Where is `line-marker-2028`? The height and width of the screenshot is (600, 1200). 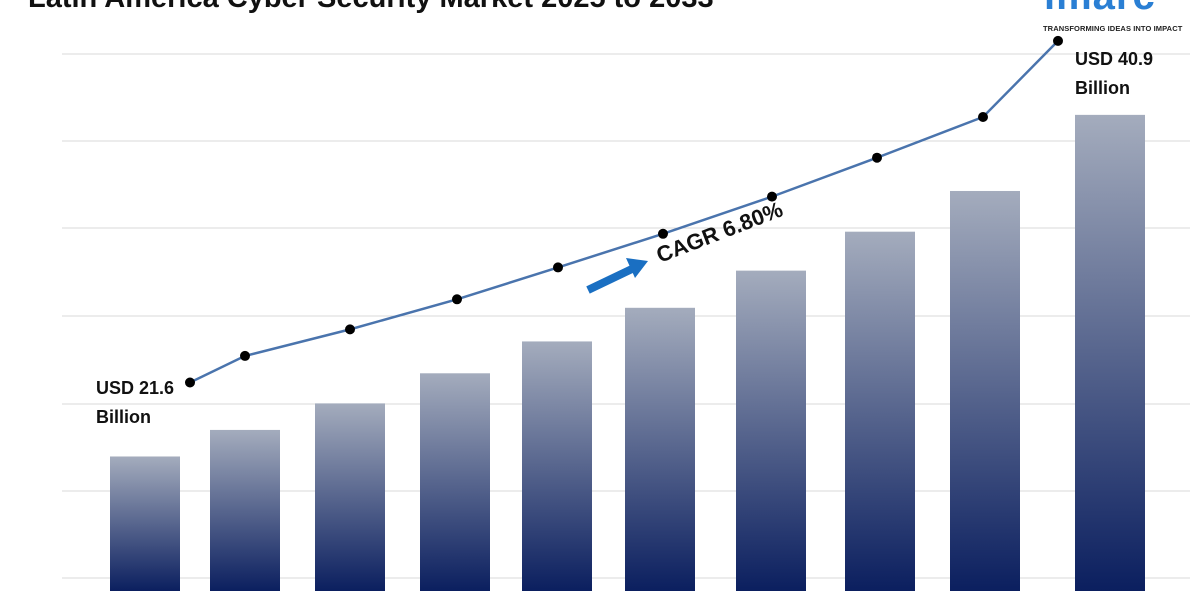
line-marker-2028 is located at coordinates (457, 299).